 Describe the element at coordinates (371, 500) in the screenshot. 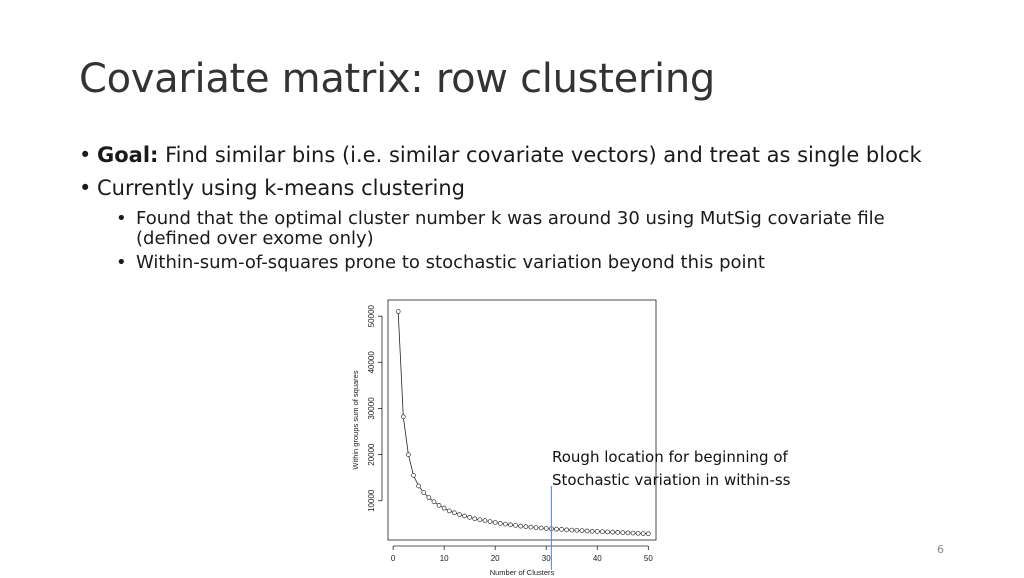

I see `y-tick-label: 10000` at that location.